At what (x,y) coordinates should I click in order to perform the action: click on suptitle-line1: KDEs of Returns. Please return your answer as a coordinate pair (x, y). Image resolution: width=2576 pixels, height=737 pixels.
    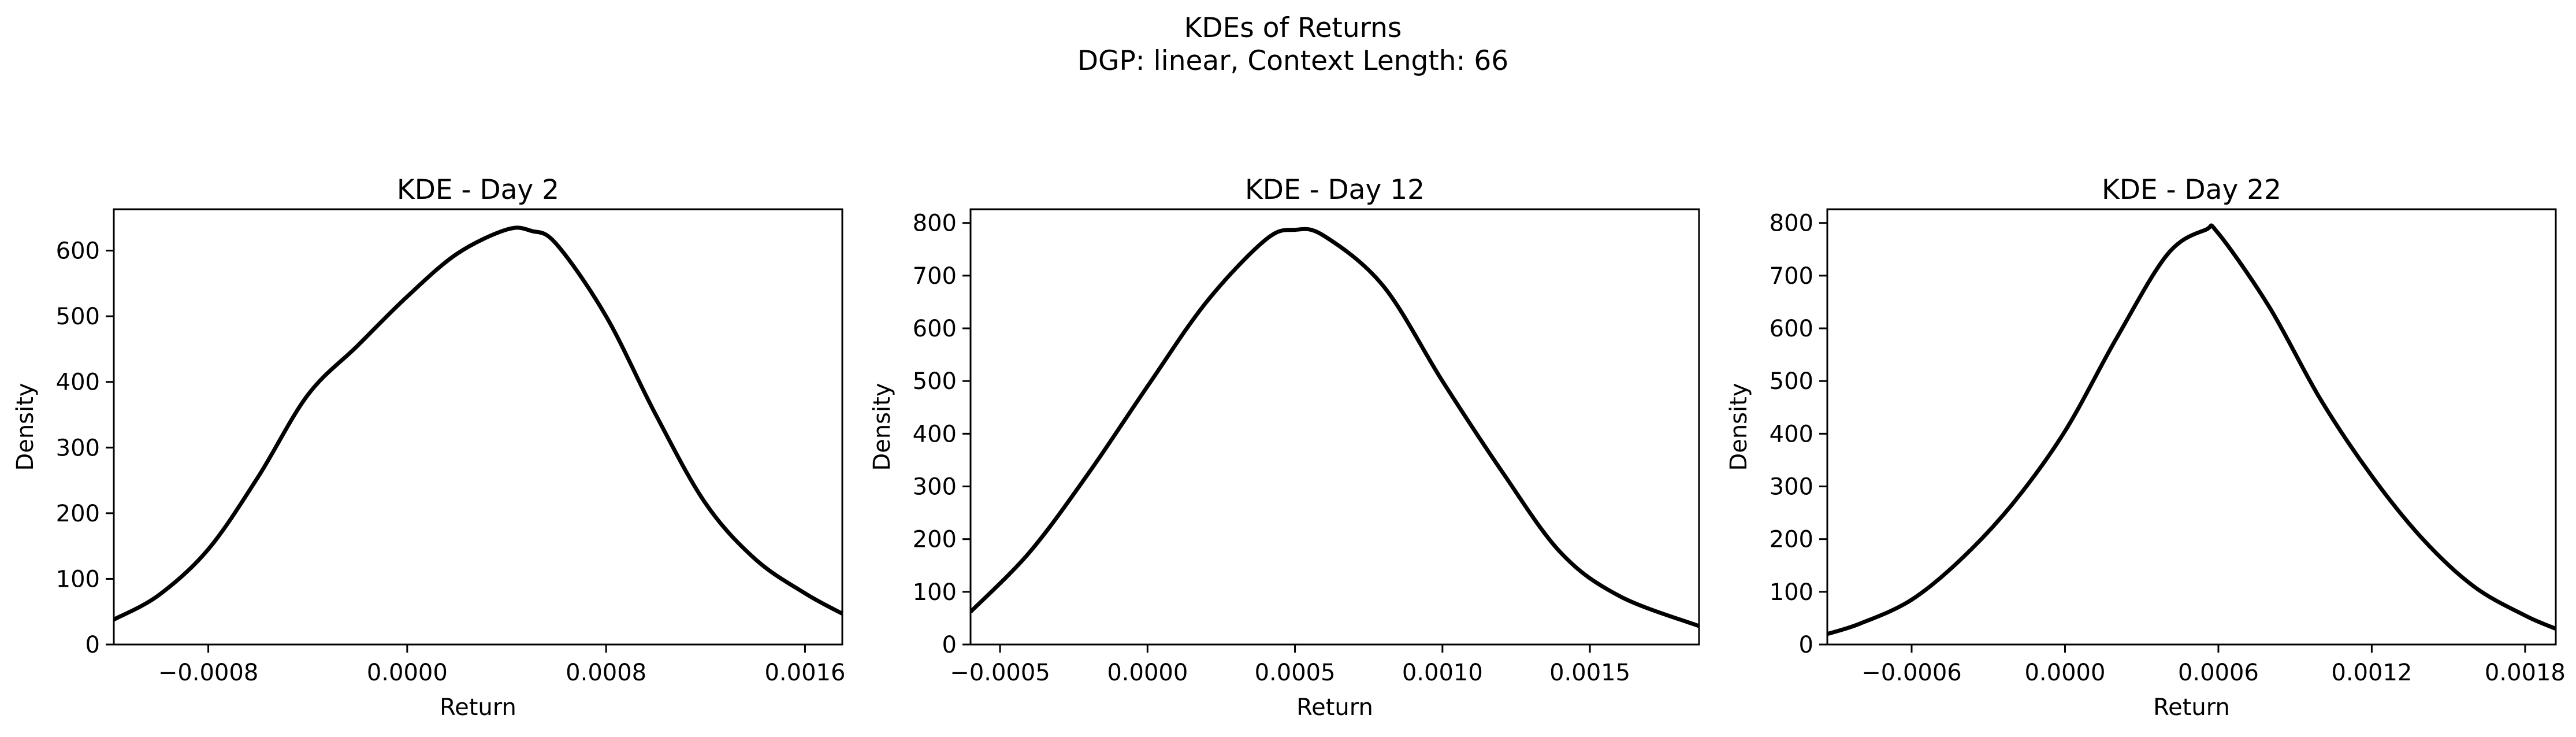
    Looking at the image, I should click on (1293, 28).